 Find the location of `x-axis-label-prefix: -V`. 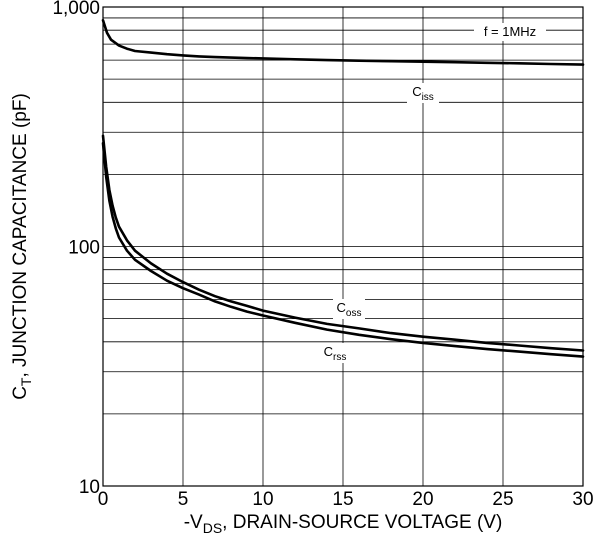

x-axis-label-prefix: -V is located at coordinates (193, 522).